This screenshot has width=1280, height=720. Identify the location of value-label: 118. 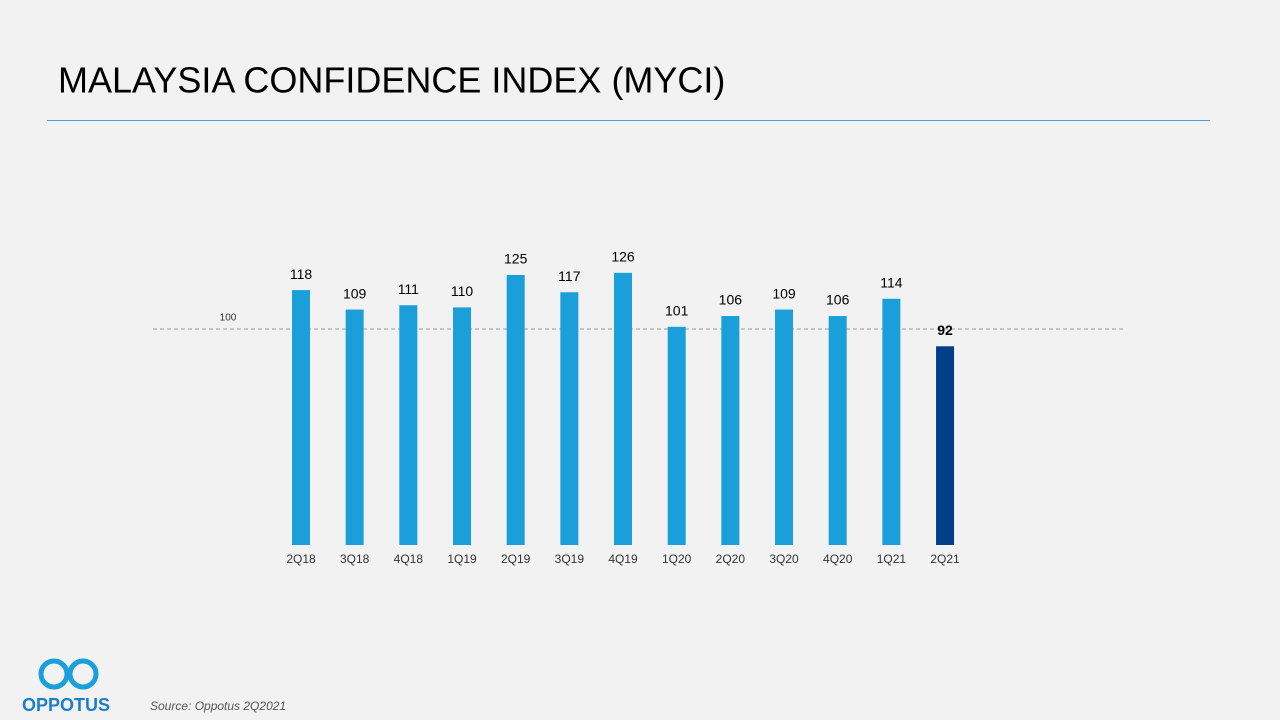
(301, 274).